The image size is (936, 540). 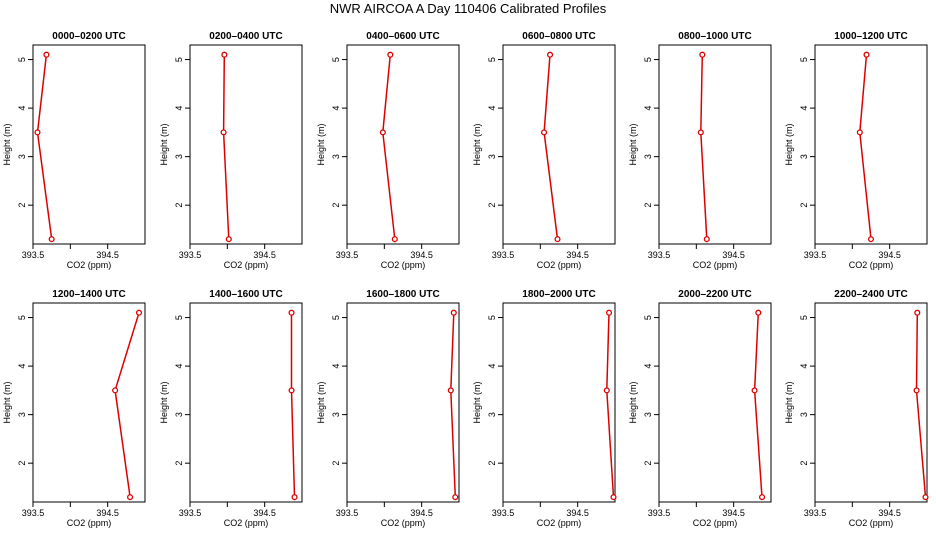 I want to click on panel-title: 2000–2200 UTC, so click(x=714, y=294).